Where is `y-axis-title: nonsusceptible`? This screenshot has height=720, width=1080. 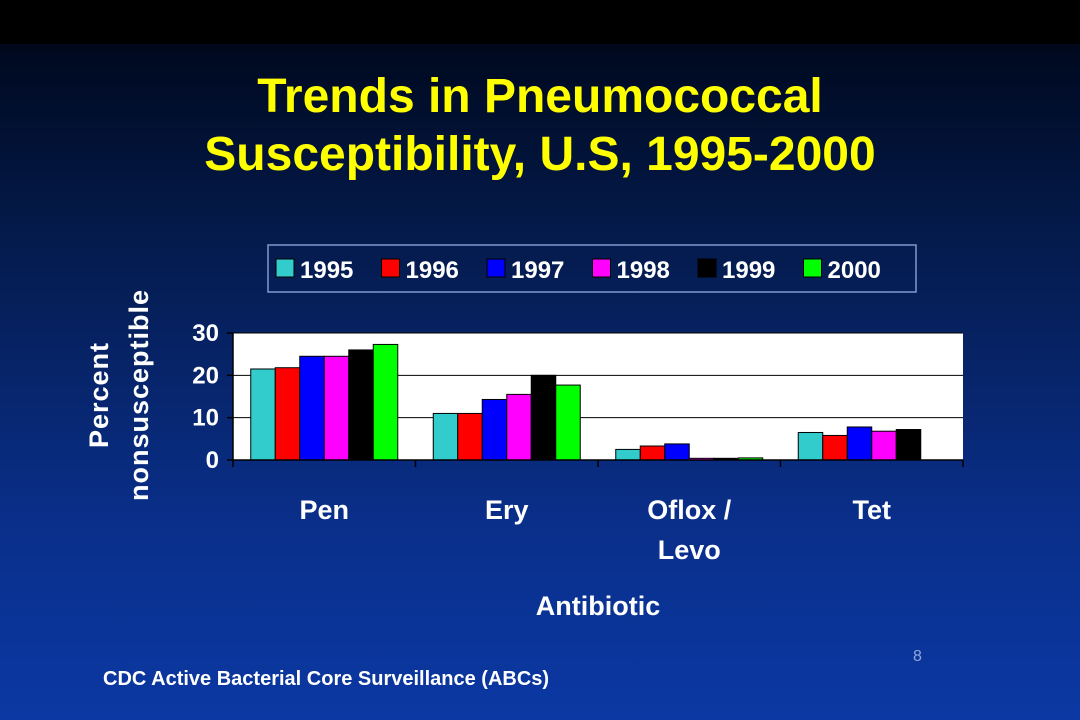
y-axis-title: nonsusceptible is located at coordinates (139, 395).